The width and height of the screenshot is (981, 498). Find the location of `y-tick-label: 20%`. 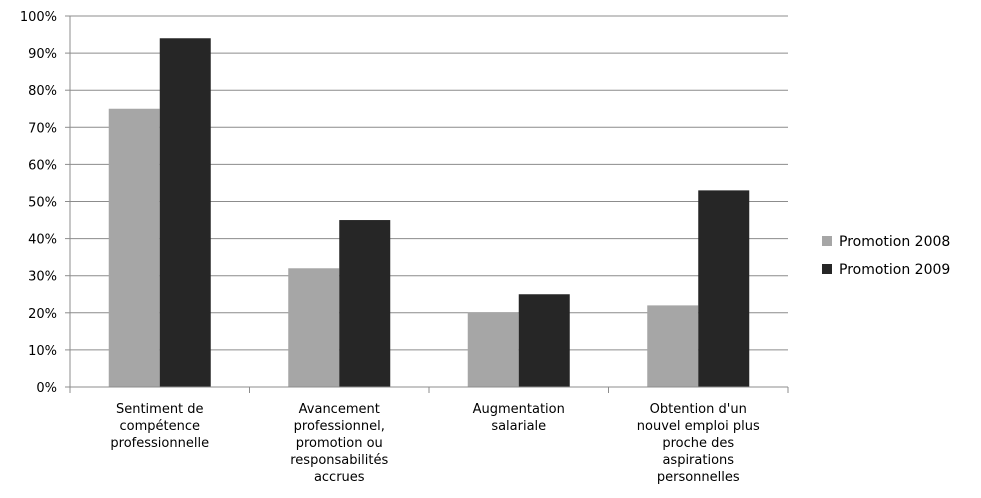

y-tick-label: 20% is located at coordinates (42, 314).